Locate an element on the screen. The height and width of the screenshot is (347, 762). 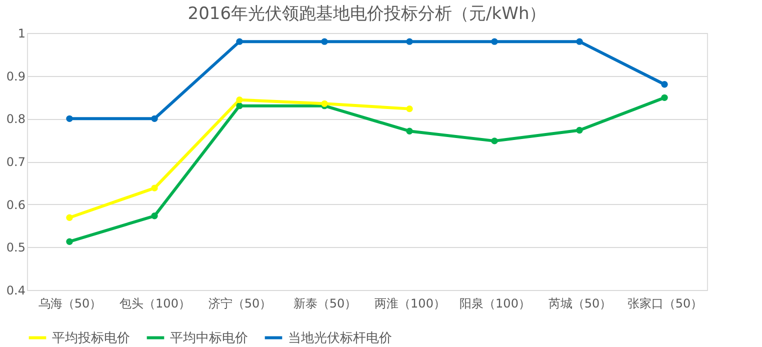
legend-label: 当地光伏标杆电价 is located at coordinates (340, 338).